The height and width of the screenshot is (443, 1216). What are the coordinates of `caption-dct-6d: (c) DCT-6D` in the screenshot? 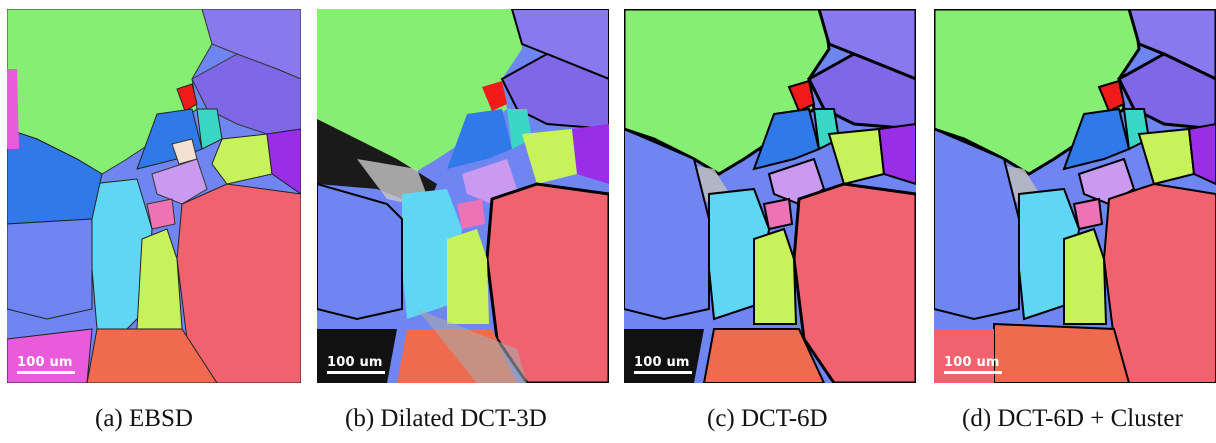 It's located at (767, 418).